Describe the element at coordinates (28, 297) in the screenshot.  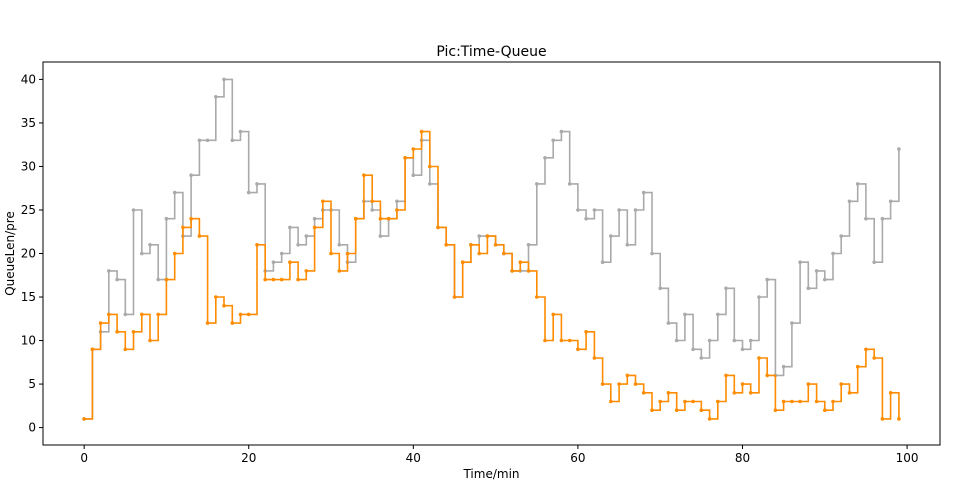
I see `y-tick-label: 15` at that location.